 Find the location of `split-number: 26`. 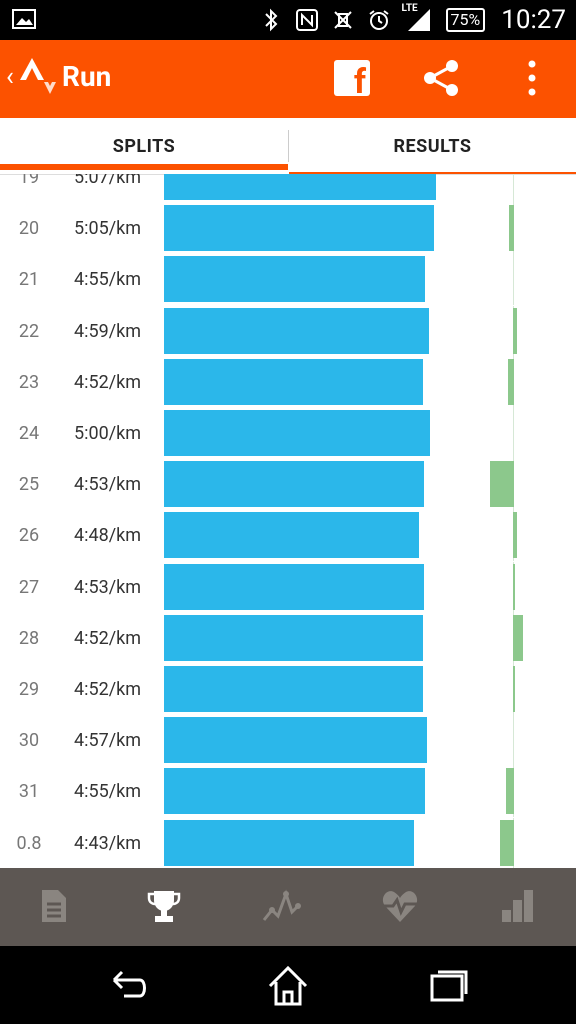

split-number: 26 is located at coordinates (29, 536).